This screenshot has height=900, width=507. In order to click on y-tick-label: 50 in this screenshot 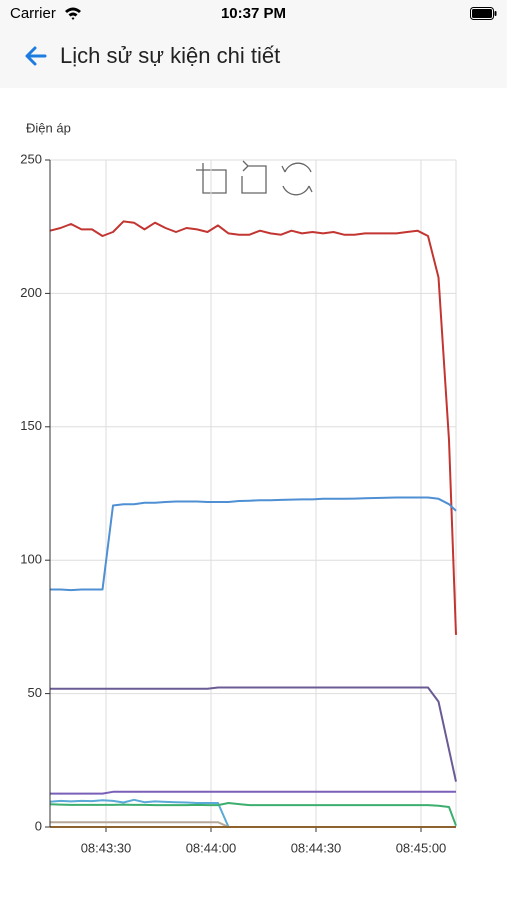, I will do `click(35, 692)`.